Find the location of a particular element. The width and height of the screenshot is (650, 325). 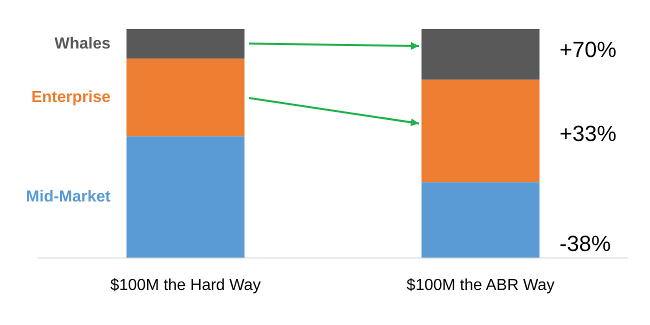

x-tick-label: $100M the ABR Way is located at coordinates (480, 285).